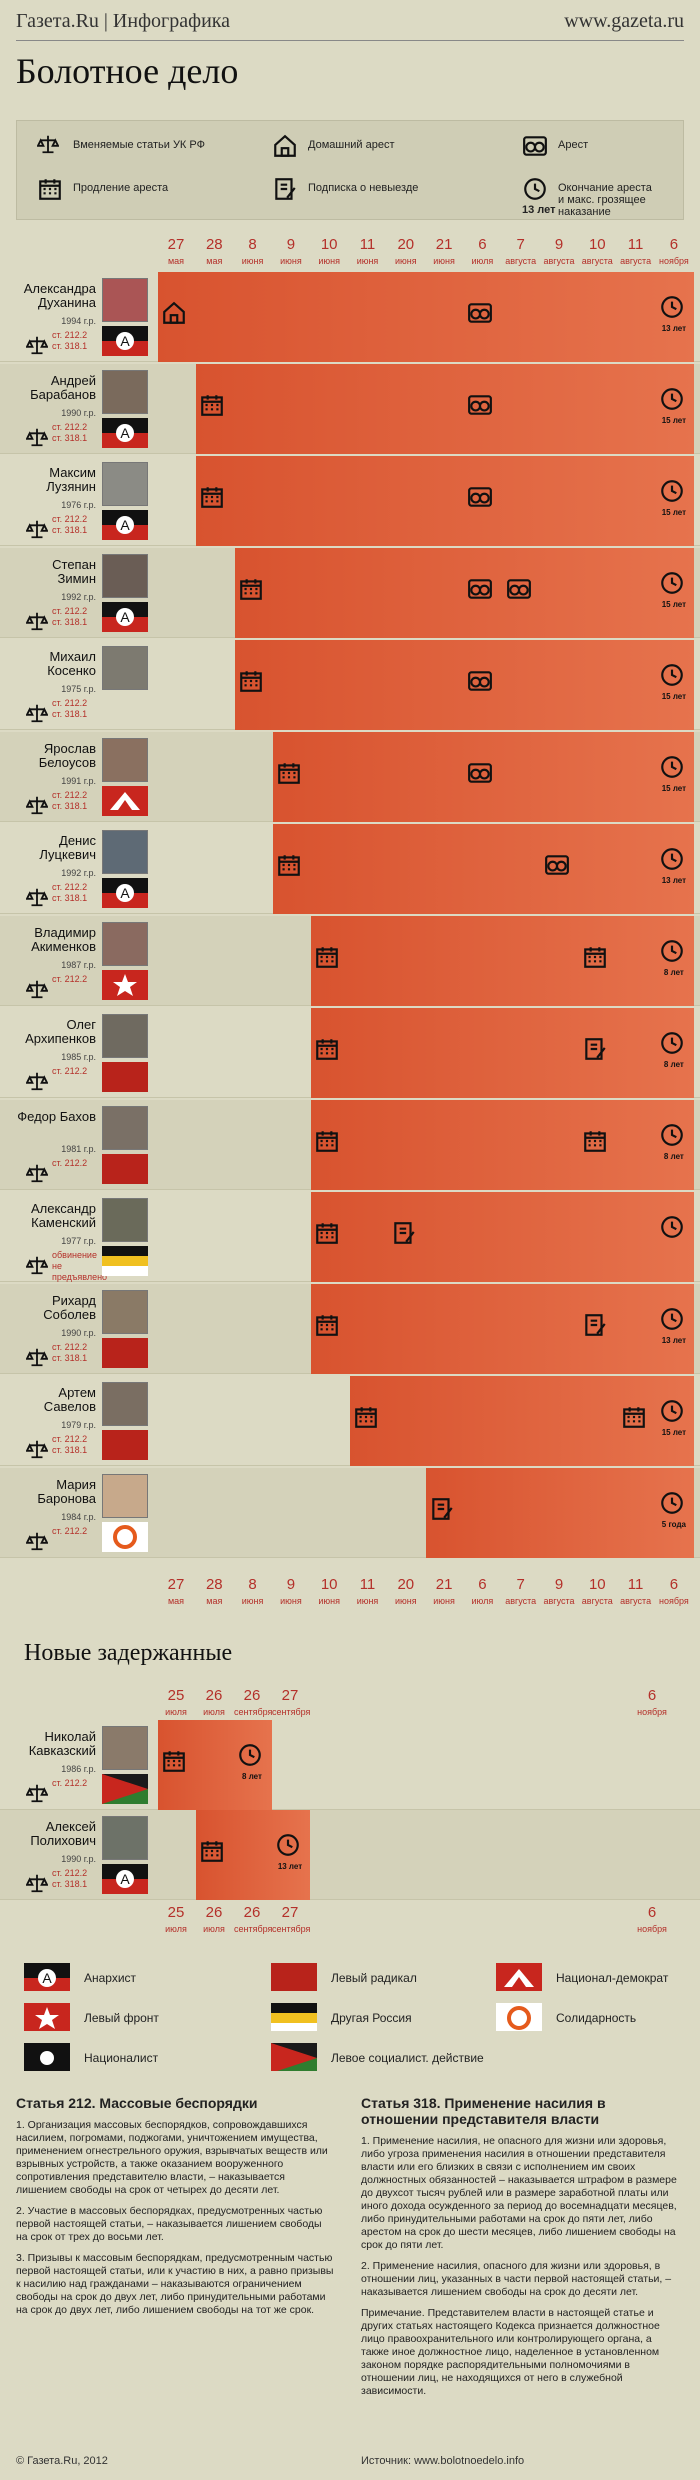  What do you see at coordinates (78, 321) in the screenshot?
I see `person-birth-year: 1994 г.р.` at bounding box center [78, 321].